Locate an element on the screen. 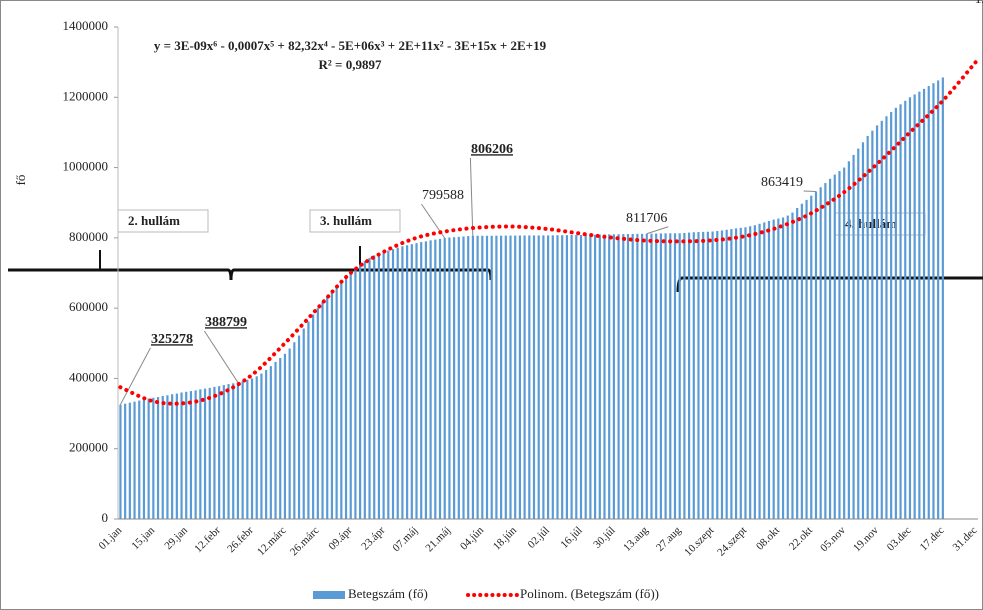  data-label: 1256415 is located at coordinates (979, 3).